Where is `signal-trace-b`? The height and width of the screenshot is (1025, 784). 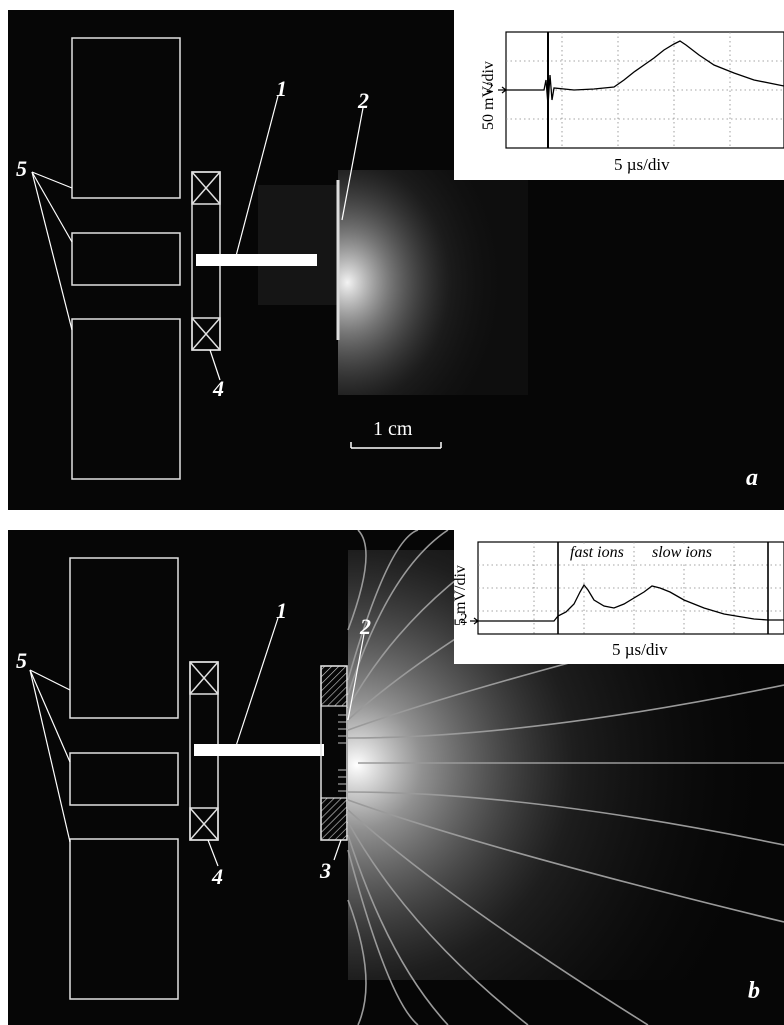
signal-trace-b is located at coordinates (631, 602).